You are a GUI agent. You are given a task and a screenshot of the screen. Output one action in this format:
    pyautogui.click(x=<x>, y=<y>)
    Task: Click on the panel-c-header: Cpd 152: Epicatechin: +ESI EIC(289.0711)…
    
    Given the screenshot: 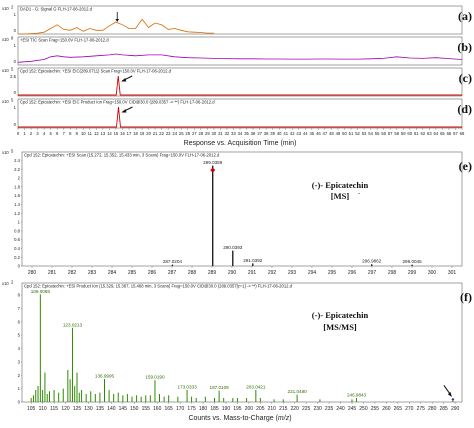 What is the action you would take?
    pyautogui.click(x=96, y=71)
    